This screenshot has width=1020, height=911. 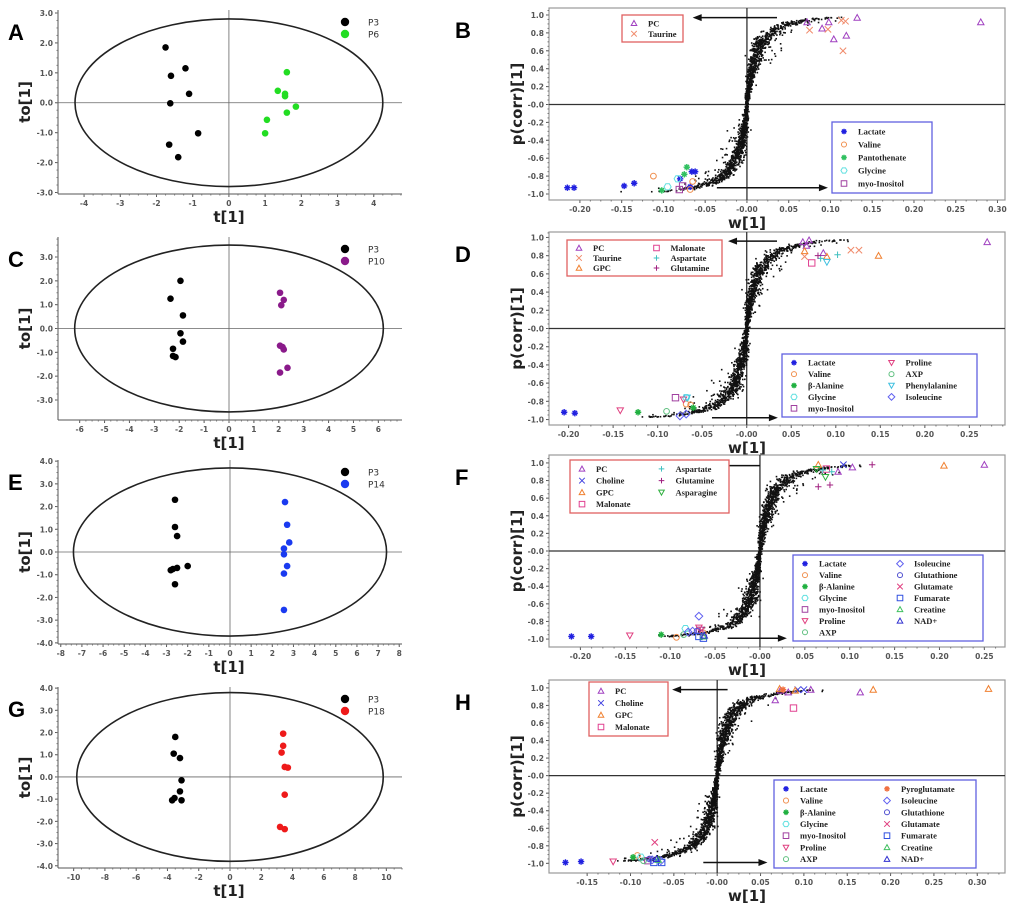 What do you see at coordinates (537, 33) in the screenshot?
I see `y-tick-label: 0.8` at bounding box center [537, 33].